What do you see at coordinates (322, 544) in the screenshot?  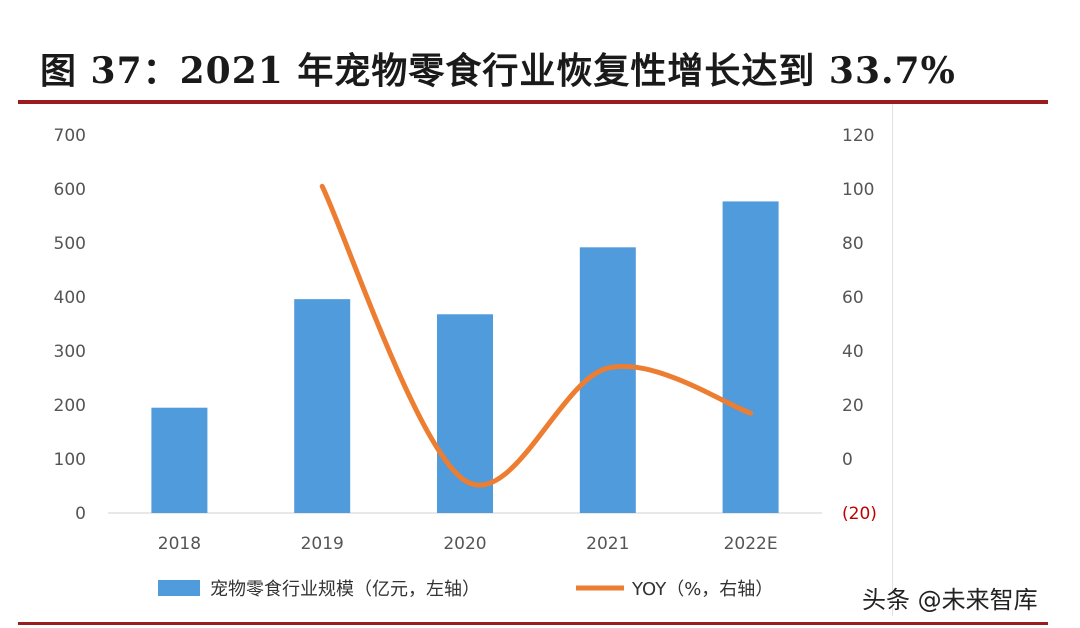 I see `x-axis-tick-label: 2019` at bounding box center [322, 544].